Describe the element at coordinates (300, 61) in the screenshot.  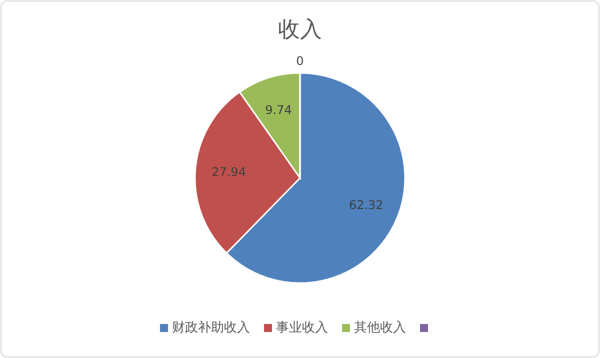
I see `text: 0` at that location.